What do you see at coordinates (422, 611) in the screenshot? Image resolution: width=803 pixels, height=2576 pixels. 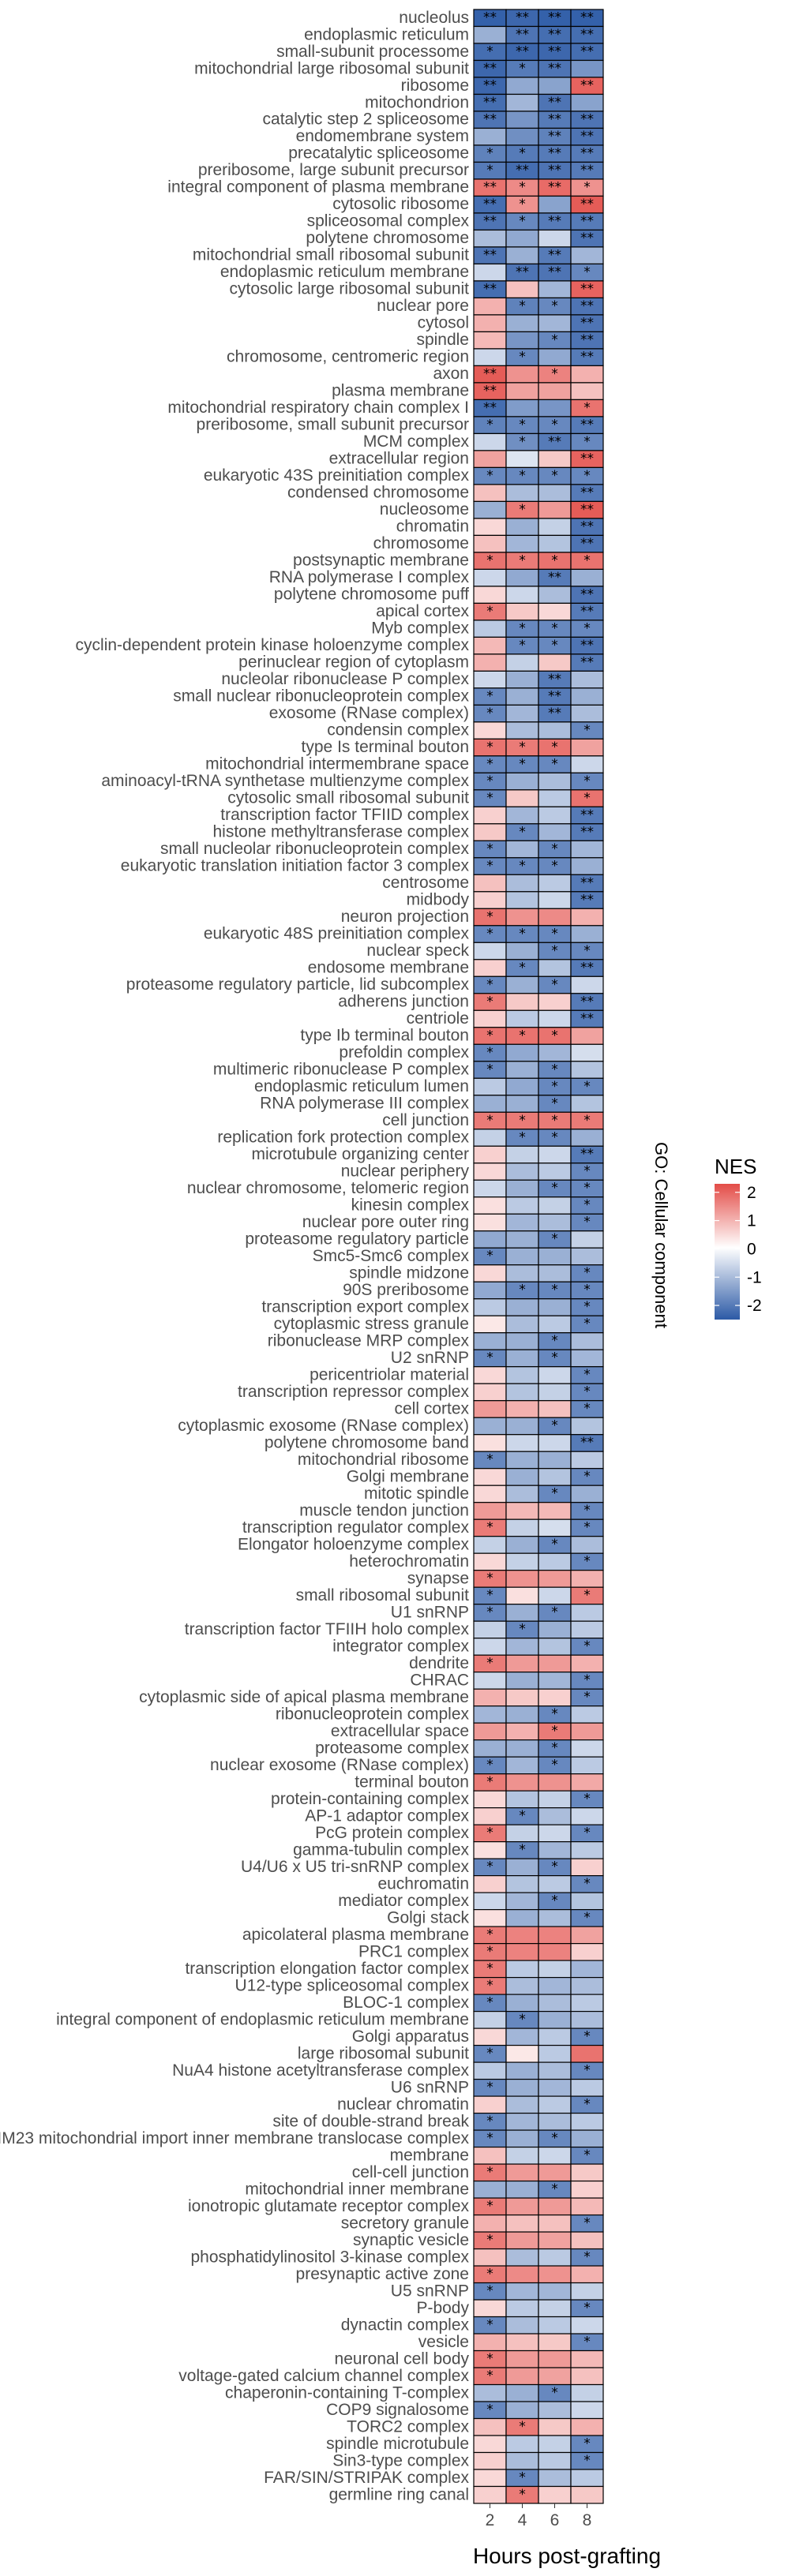 I see `row-label: apical cortex` at bounding box center [422, 611].